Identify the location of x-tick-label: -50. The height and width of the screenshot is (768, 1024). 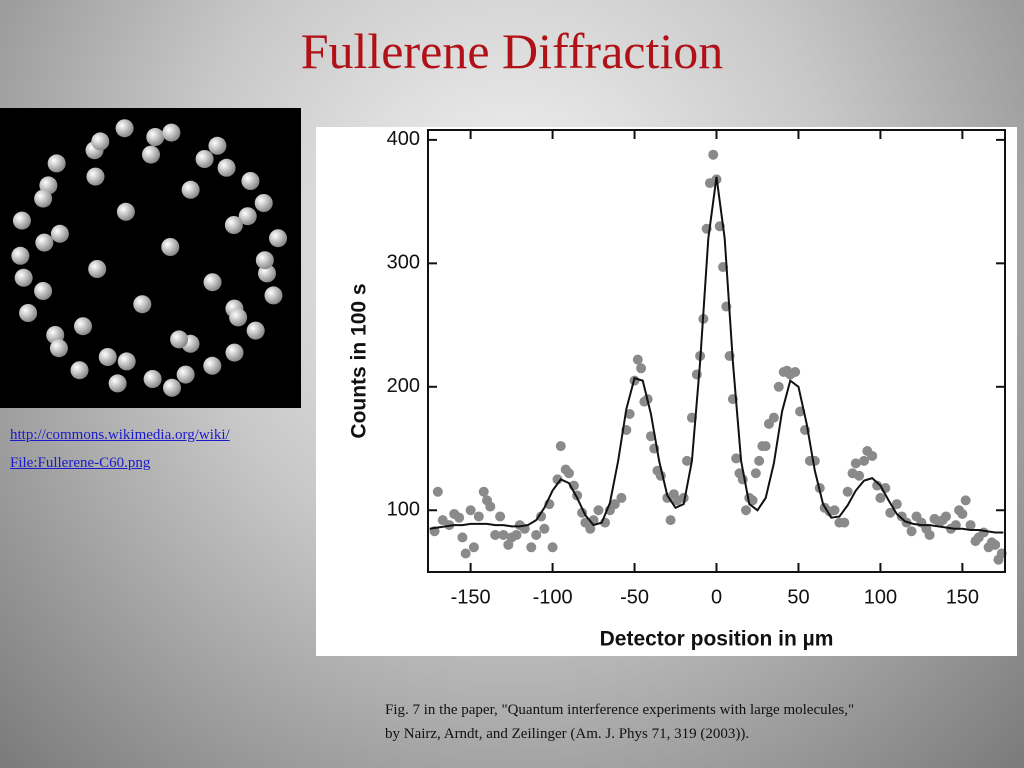
(634, 597).